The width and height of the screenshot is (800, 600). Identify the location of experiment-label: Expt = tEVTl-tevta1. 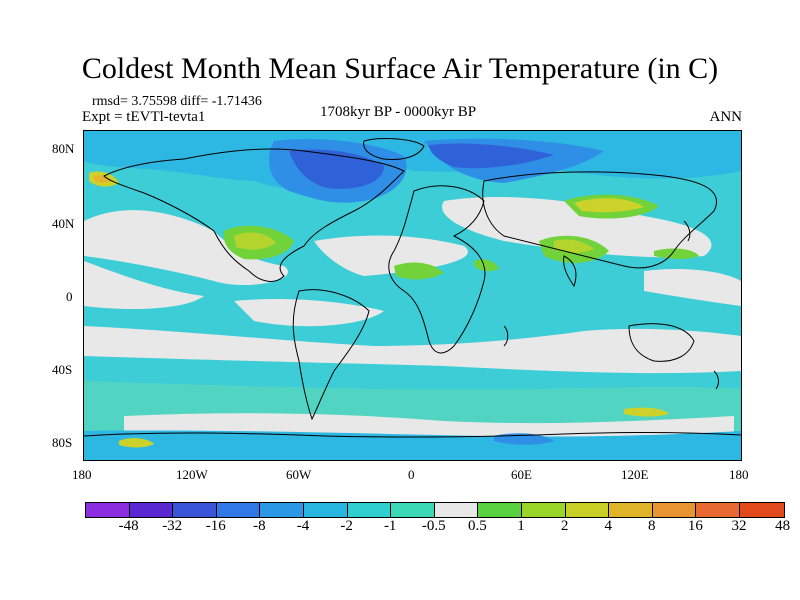
(144, 117).